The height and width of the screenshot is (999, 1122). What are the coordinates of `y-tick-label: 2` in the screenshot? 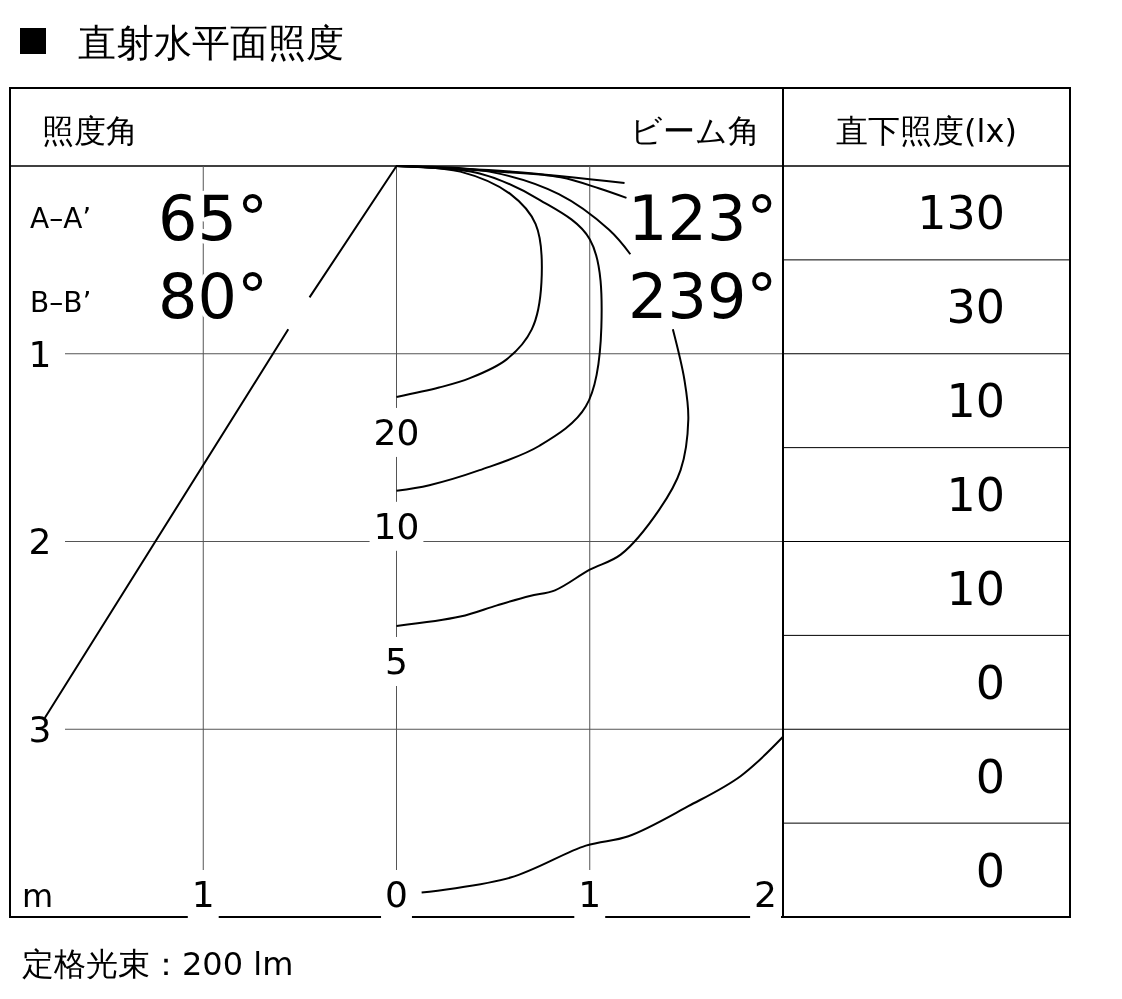 It's located at (40, 542).